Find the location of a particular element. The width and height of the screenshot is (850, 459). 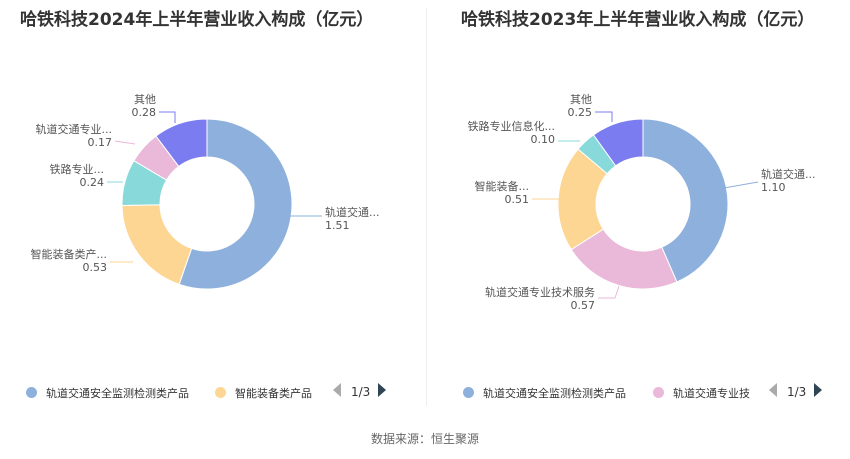

slice-value-label: 0.51 is located at coordinates (517, 199).